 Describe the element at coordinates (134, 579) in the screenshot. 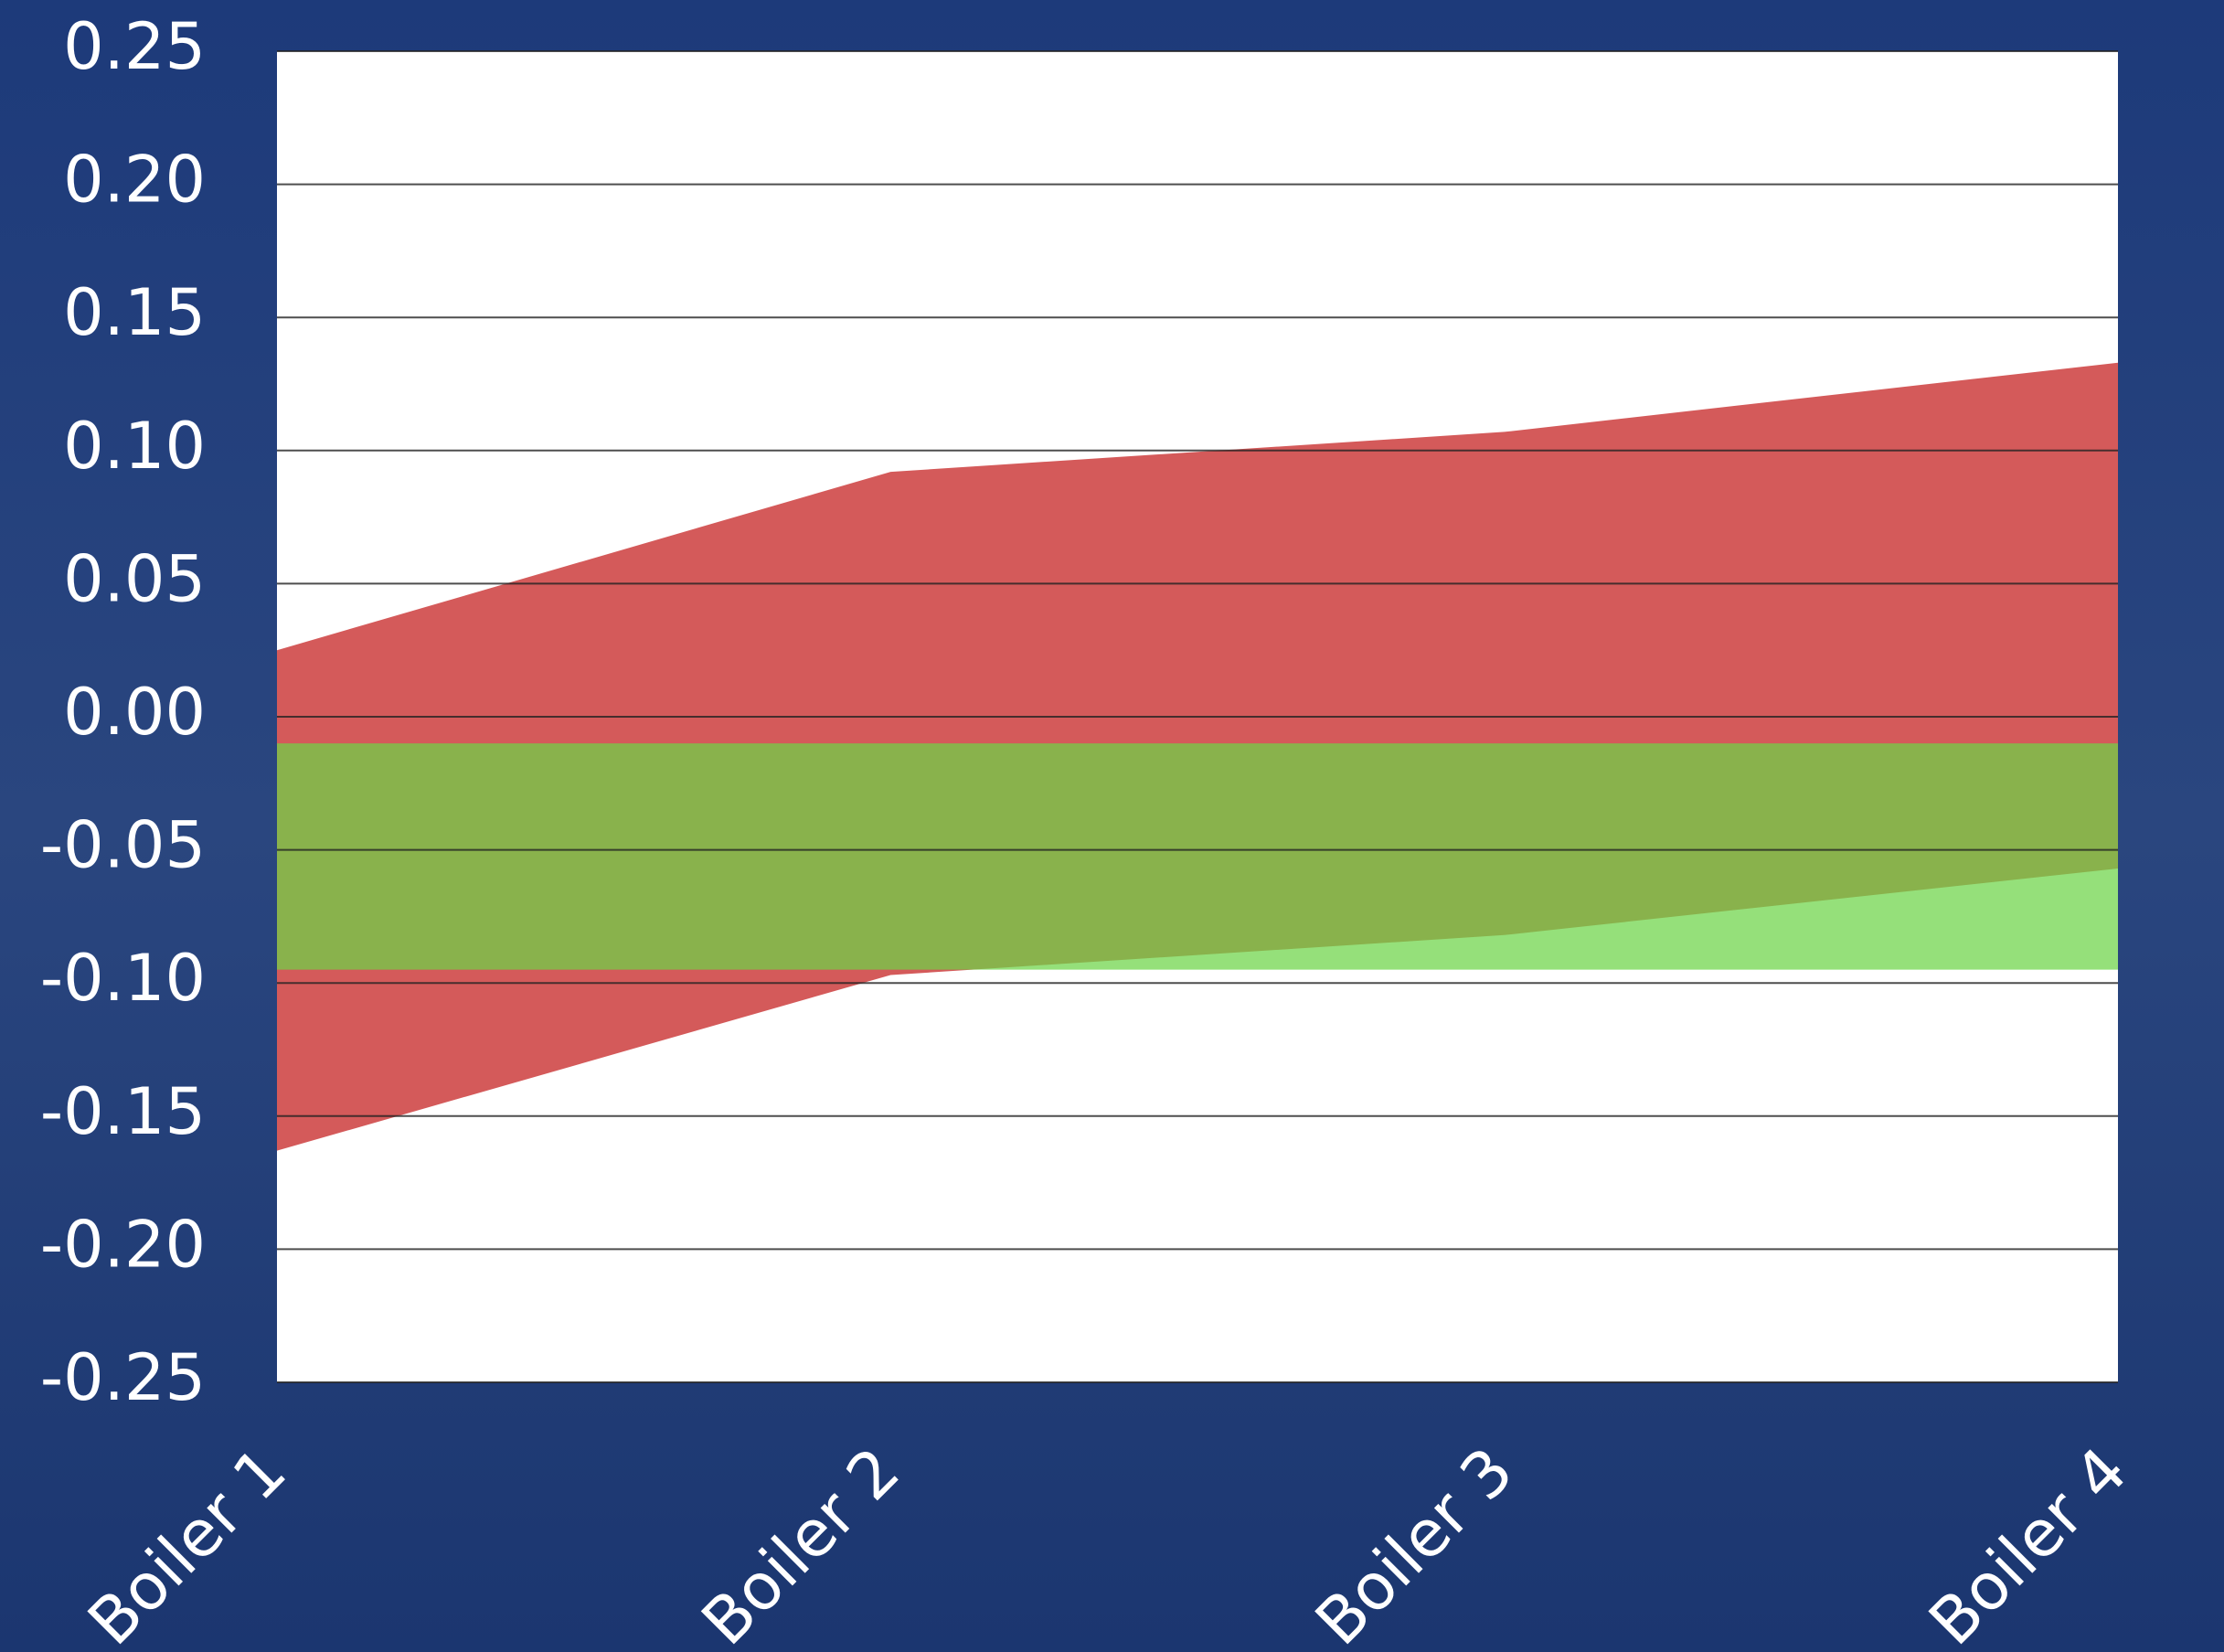

I see `y-tick-label: 0.05` at that location.